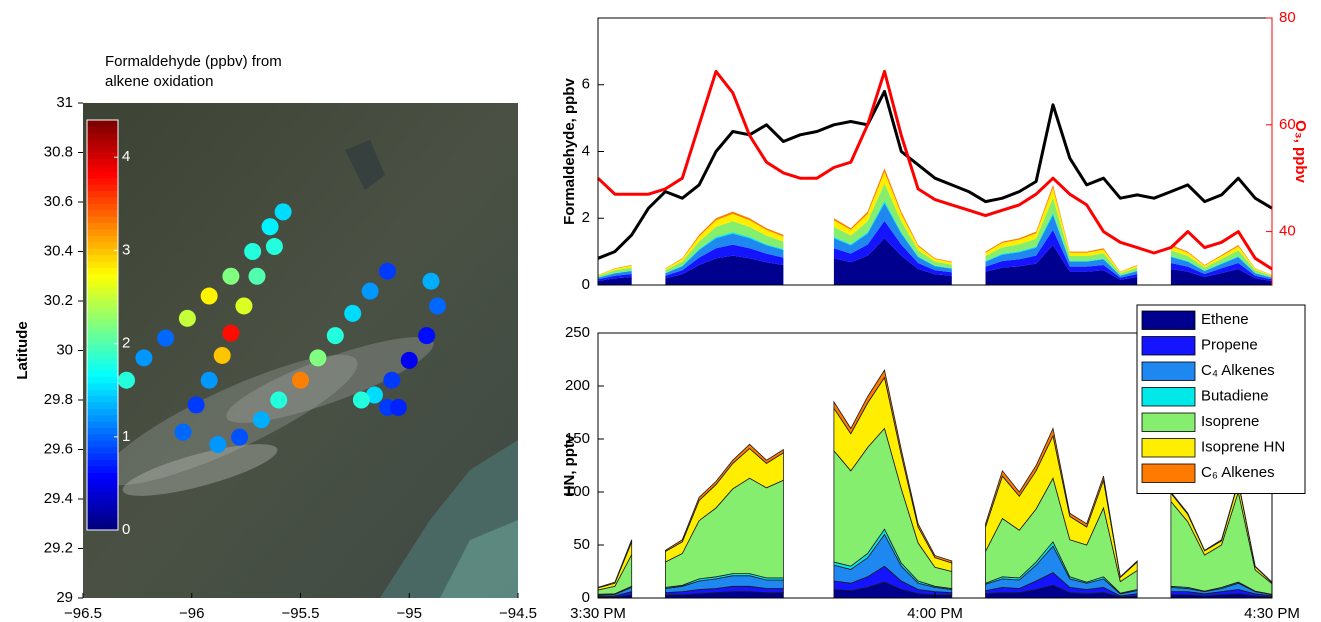  What do you see at coordinates (577, 438) in the screenshot?
I see `y-tick-label: 150` at bounding box center [577, 438].